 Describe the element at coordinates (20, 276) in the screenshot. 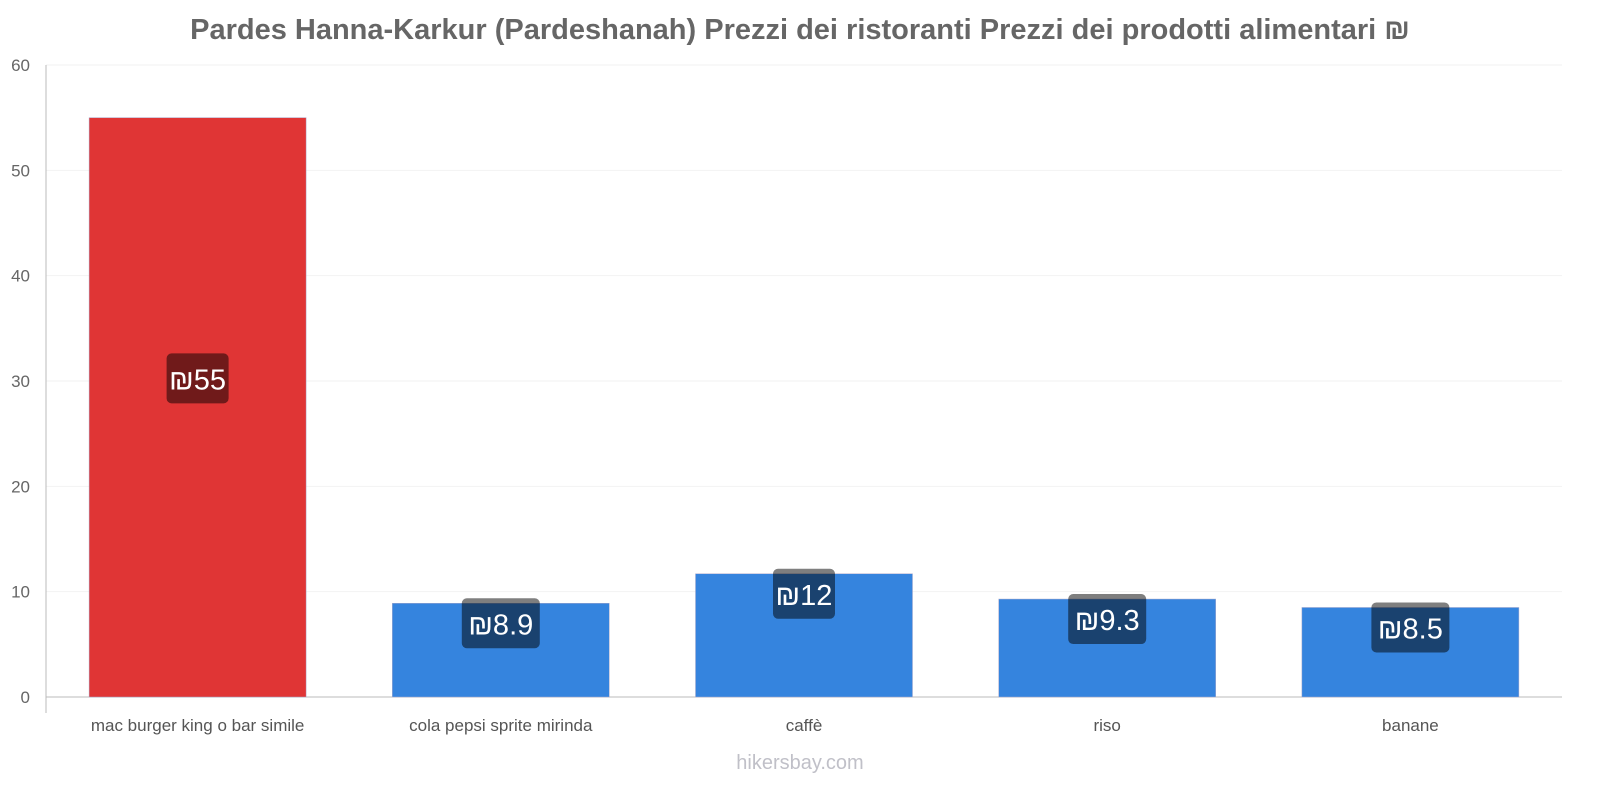

I see `y-tick-label: 40` at that location.